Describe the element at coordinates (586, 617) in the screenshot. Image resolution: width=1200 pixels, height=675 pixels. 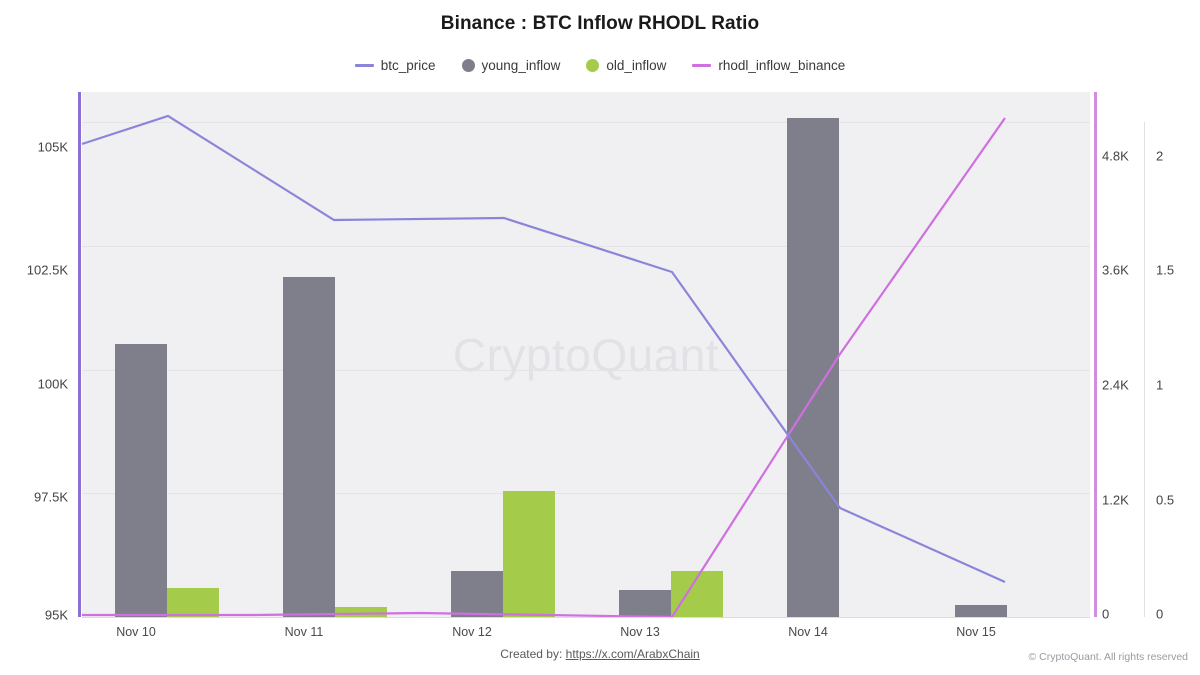
I see `bottom-axis-line` at that location.